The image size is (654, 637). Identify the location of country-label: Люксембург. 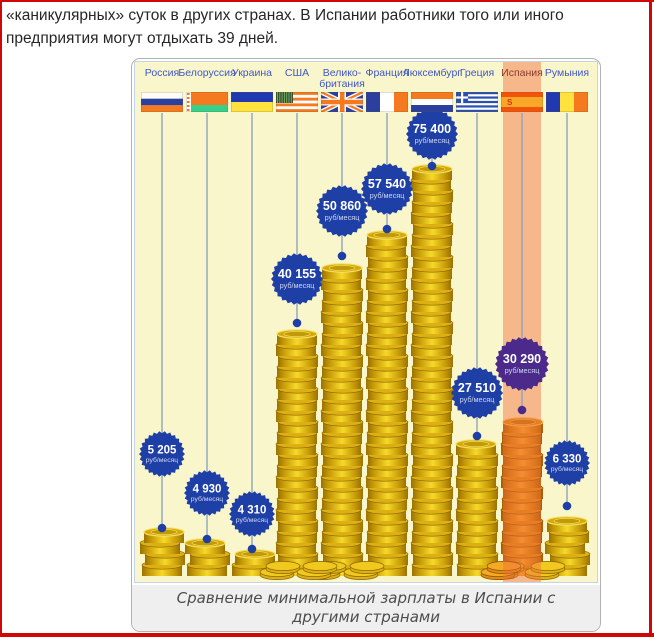
(432, 73).